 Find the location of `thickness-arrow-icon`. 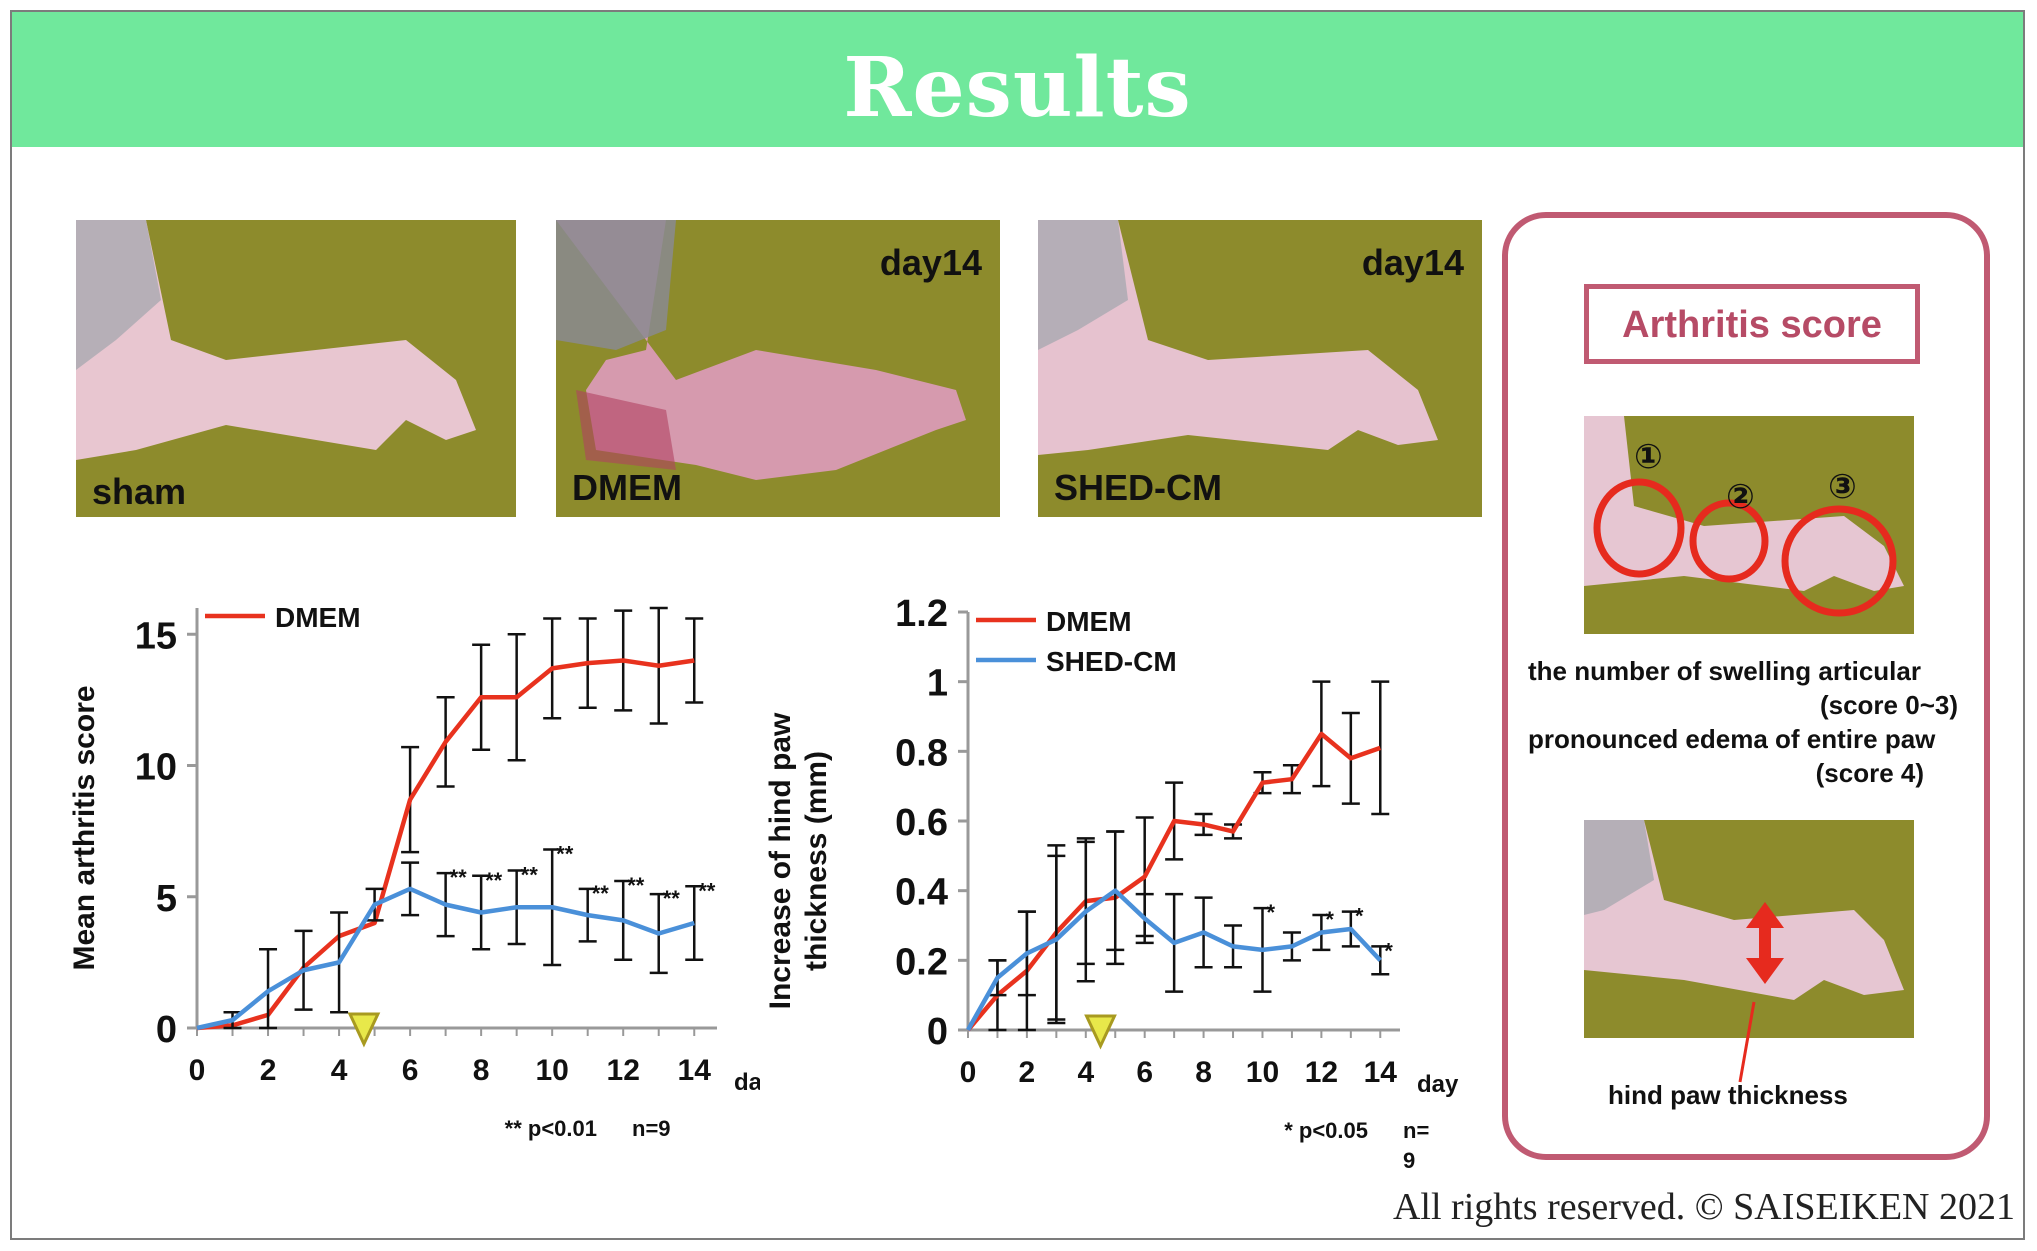

thickness-arrow-icon is located at coordinates (1765, 943).